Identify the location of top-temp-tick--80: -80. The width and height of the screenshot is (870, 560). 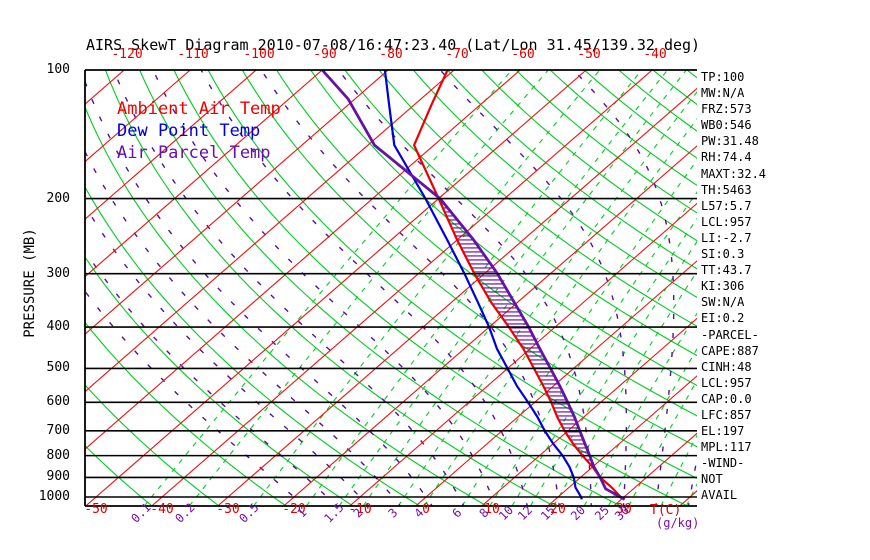
(391, 54).